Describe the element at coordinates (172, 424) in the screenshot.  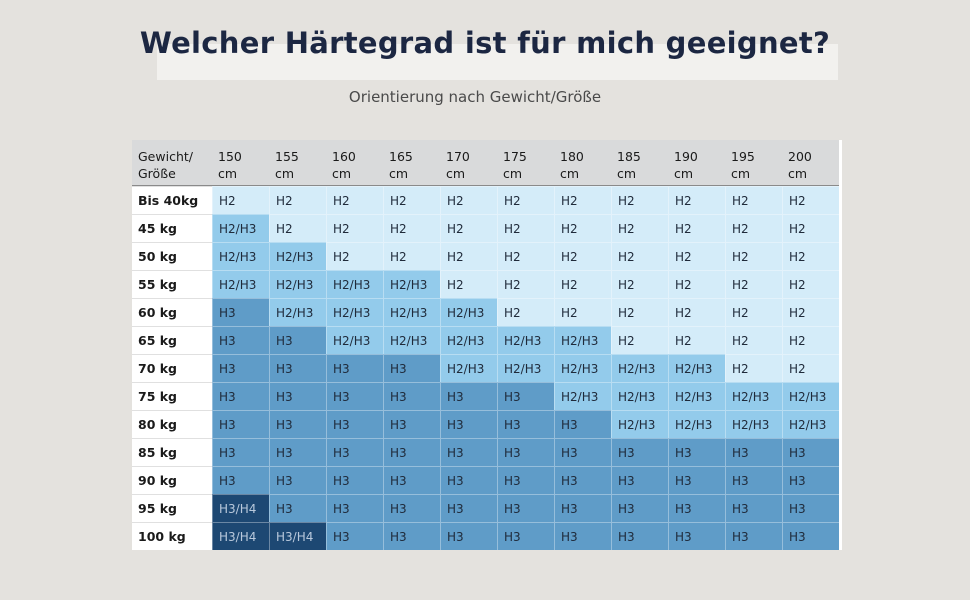
I see `row-label: 80 kg` at that location.